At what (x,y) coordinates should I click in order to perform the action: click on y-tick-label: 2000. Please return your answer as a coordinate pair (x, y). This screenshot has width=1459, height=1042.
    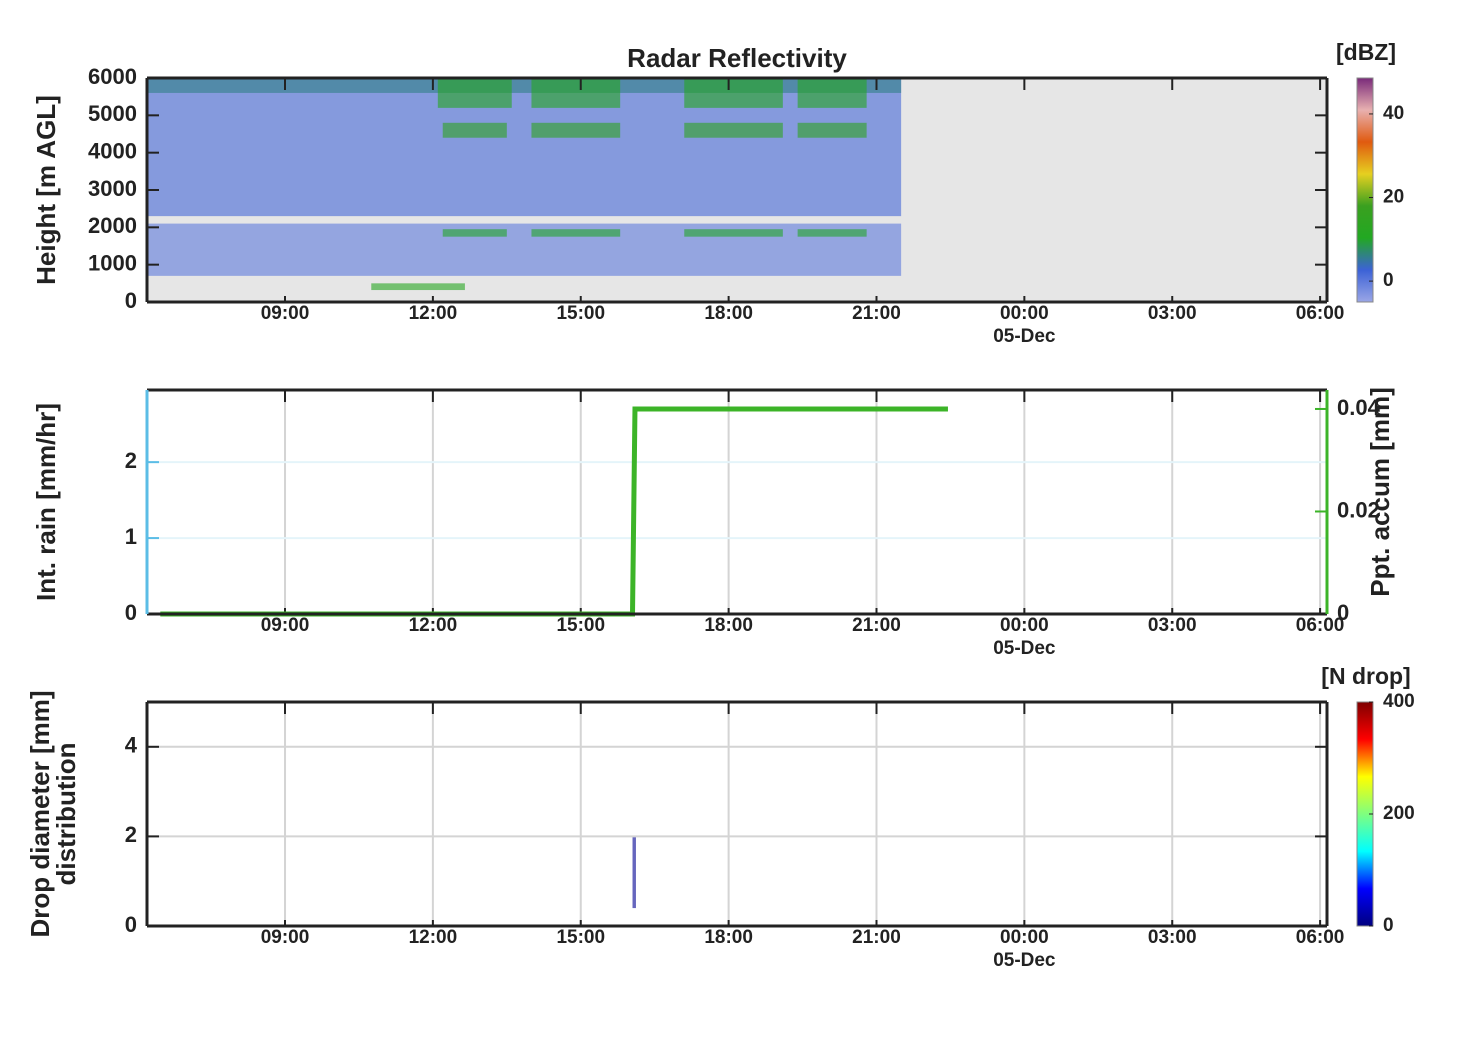
    Looking at the image, I should click on (112, 225).